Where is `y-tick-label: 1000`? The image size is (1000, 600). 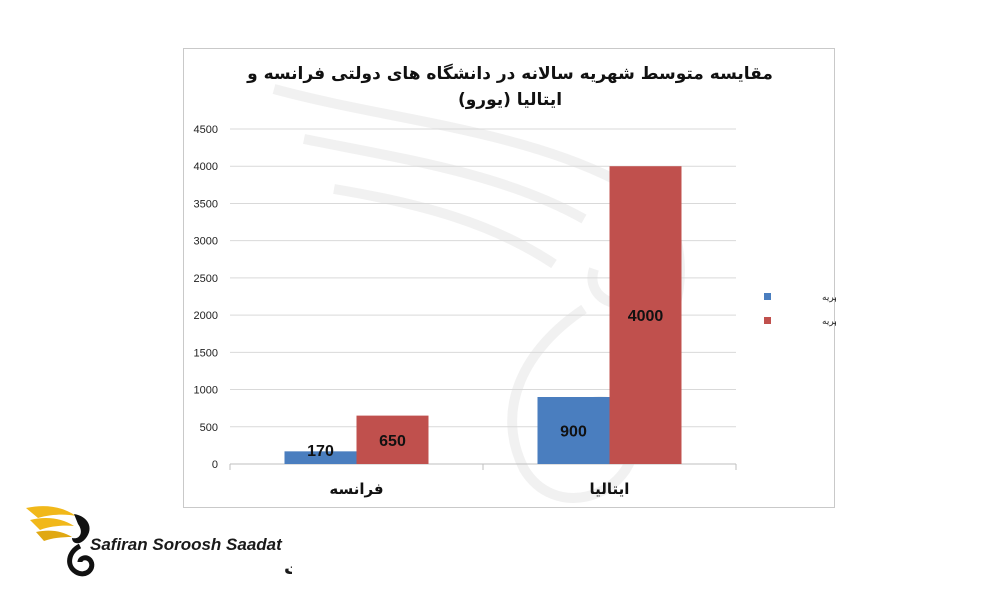 y-tick-label: 1000 is located at coordinates (206, 391).